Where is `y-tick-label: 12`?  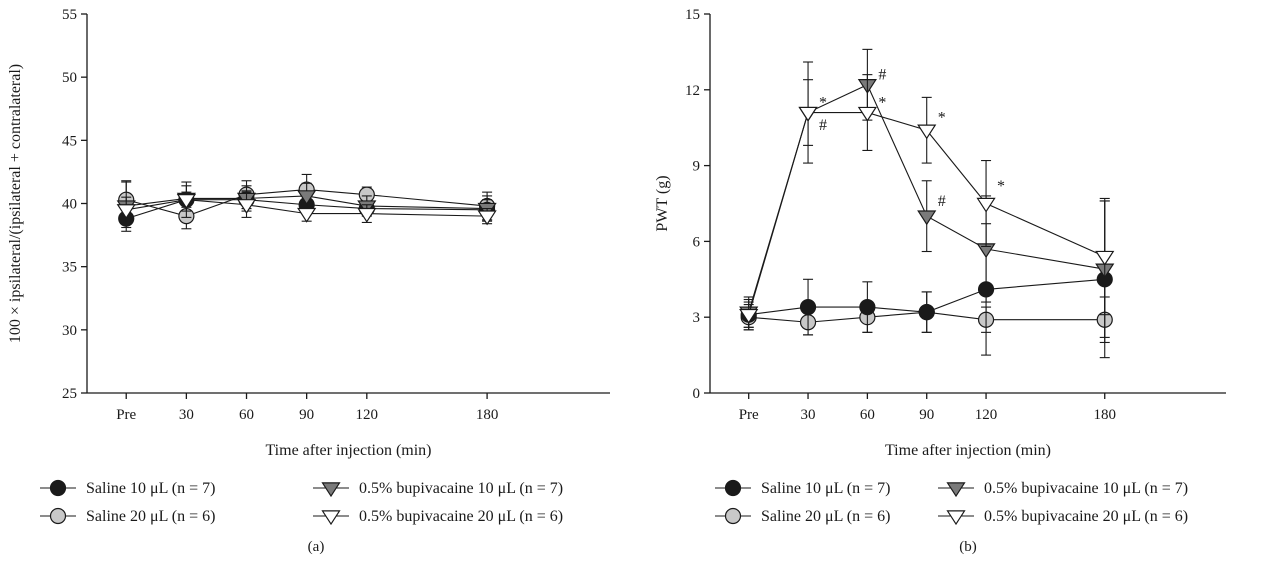
y-tick-label: 12 is located at coordinates (692, 91).